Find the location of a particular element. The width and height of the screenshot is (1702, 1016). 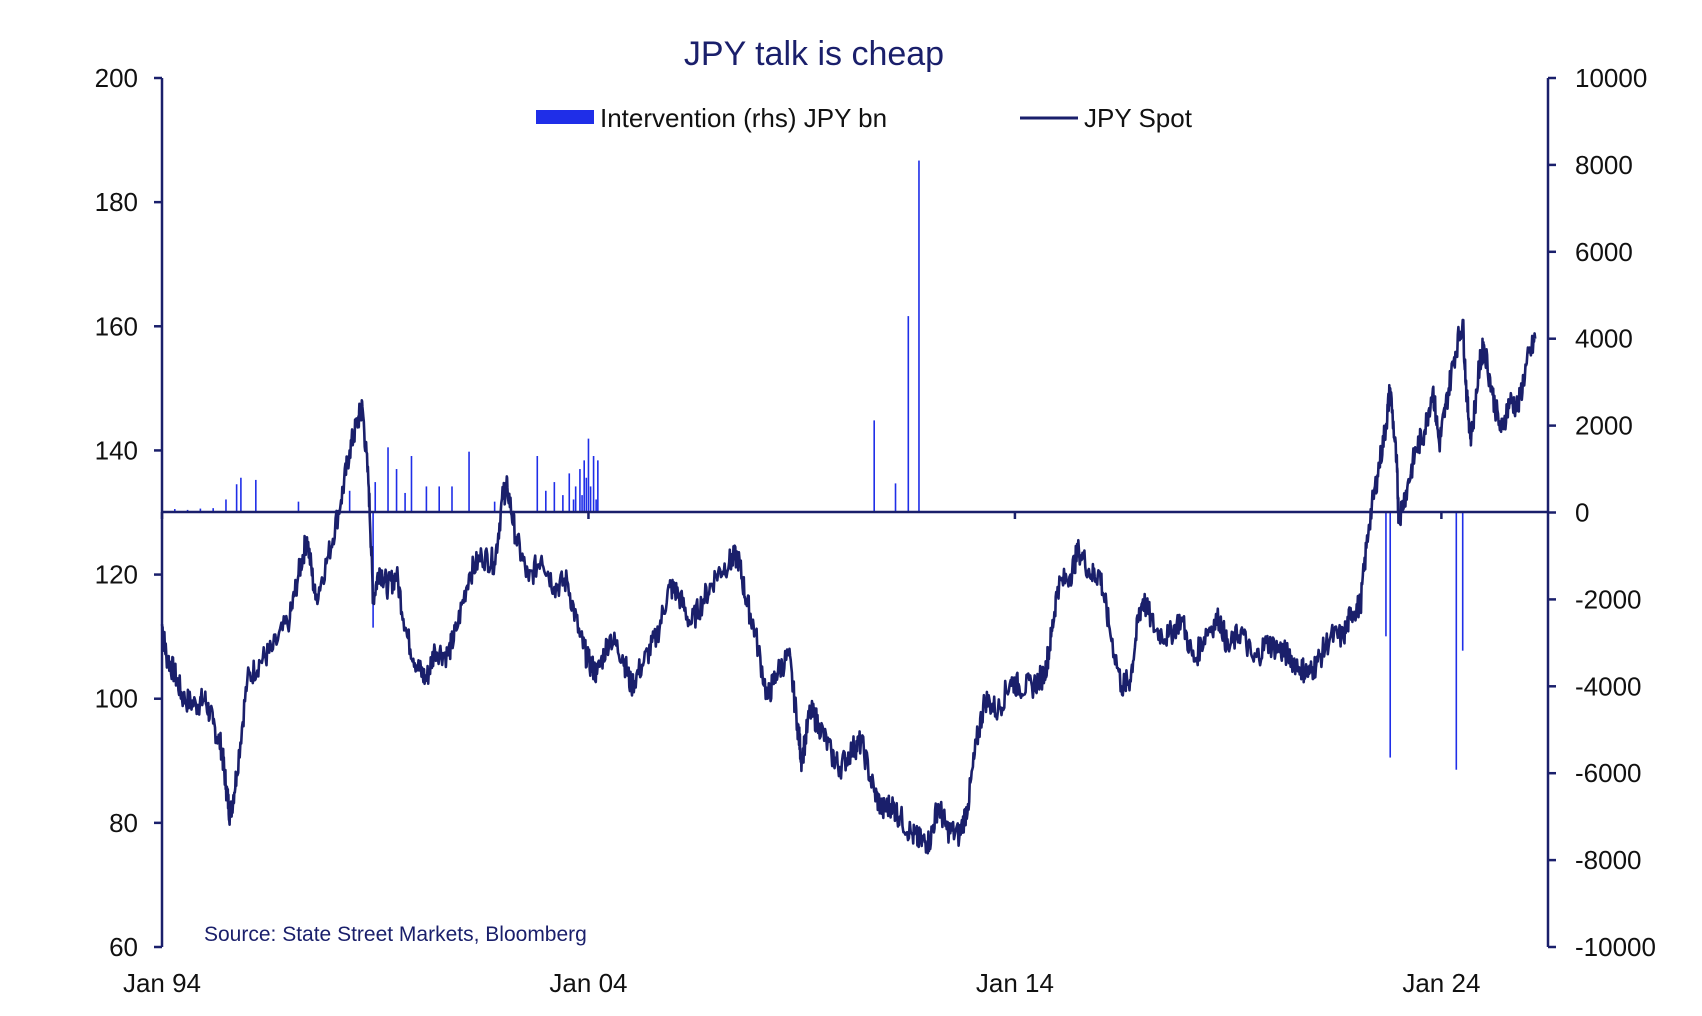

left-tick-label: 80 is located at coordinates (123, 823).